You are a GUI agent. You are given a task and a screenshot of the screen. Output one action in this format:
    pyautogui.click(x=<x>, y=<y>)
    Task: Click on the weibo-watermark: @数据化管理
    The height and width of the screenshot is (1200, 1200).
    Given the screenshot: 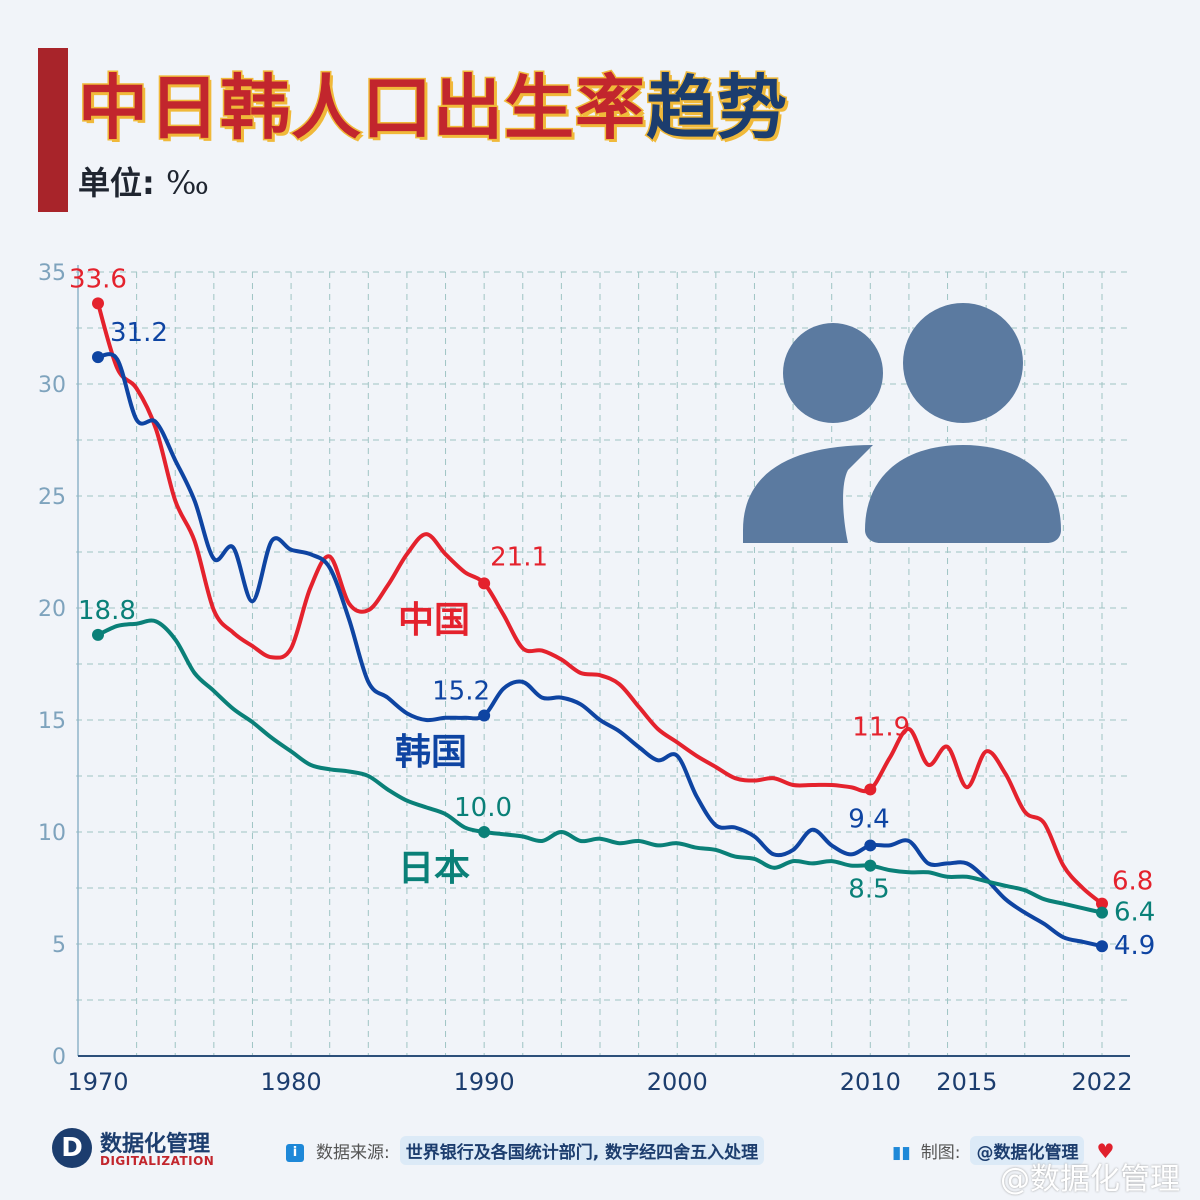 What is the action you would take?
    pyautogui.click(x=1090, y=1179)
    